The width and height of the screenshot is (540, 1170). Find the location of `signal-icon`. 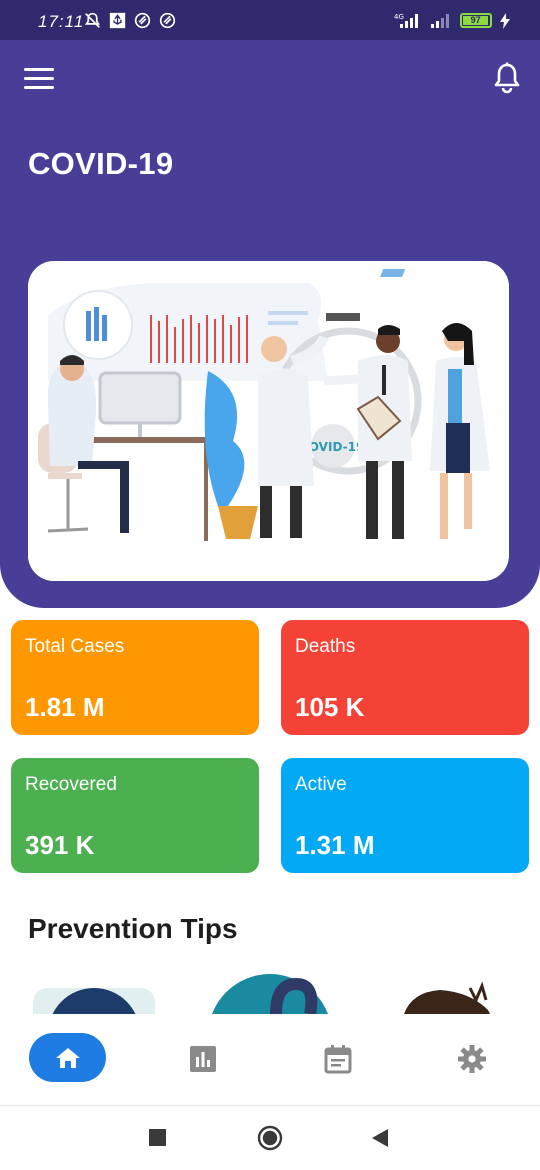

signal-icon is located at coordinates (440, 21).